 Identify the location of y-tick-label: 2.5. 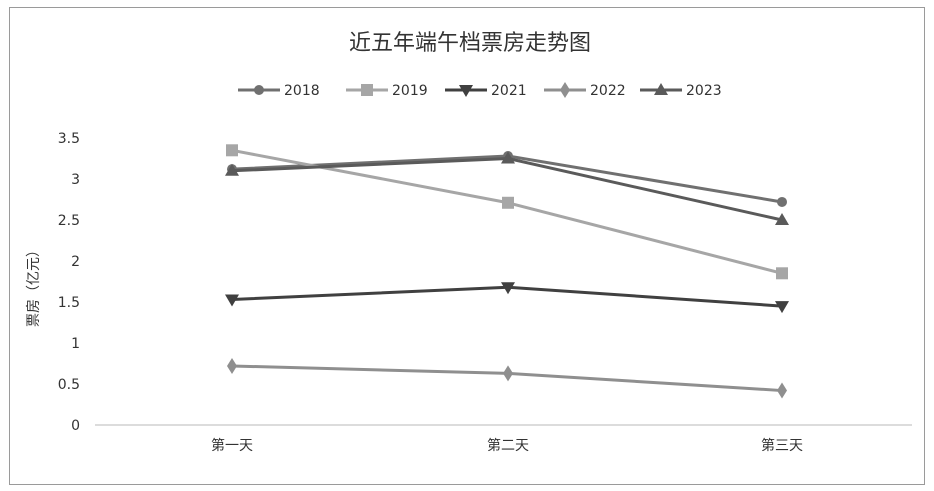
(69, 221).